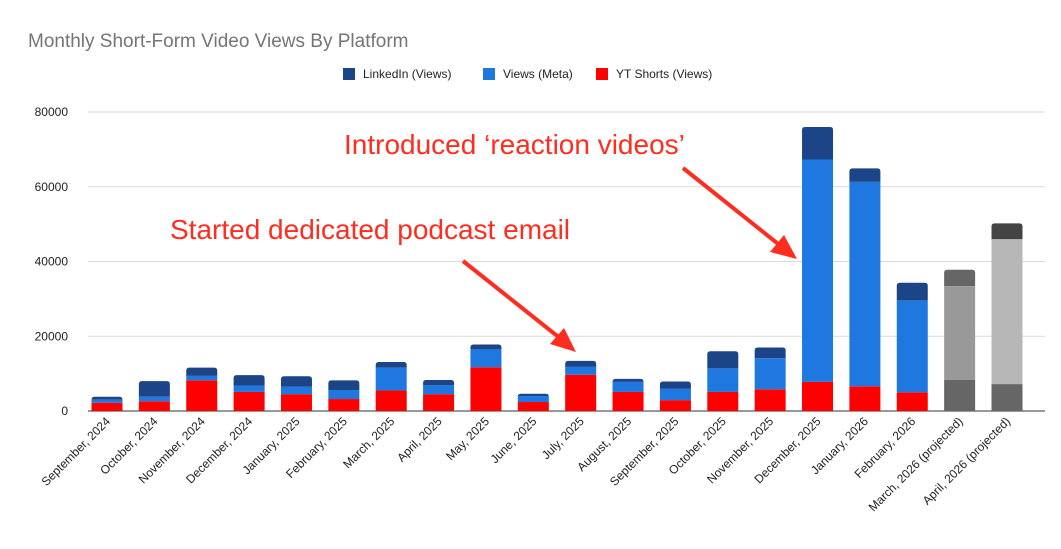 This screenshot has width=1061, height=549. Describe the element at coordinates (514, 144) in the screenshot. I see `annotation-reaction-videos: Introduced ‘reaction videos’` at that location.